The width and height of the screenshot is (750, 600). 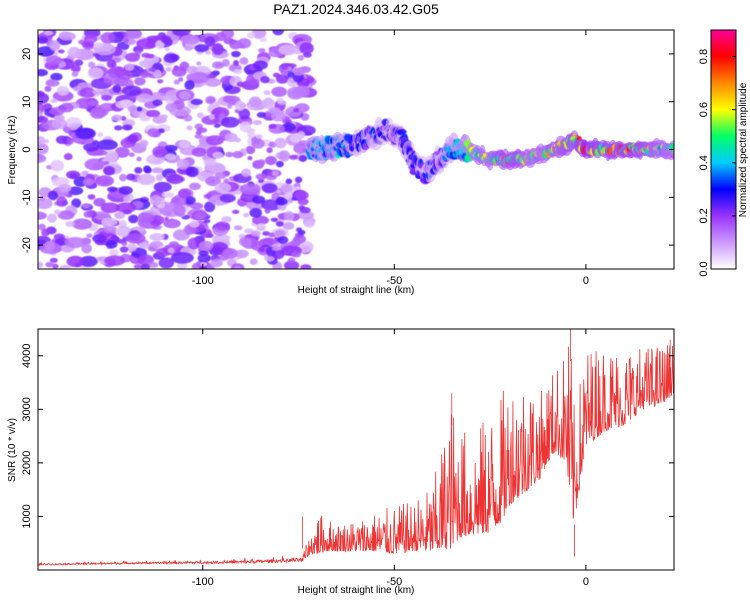 What do you see at coordinates (586, 582) in the screenshot?
I see `x-tick-label: 0` at bounding box center [586, 582].